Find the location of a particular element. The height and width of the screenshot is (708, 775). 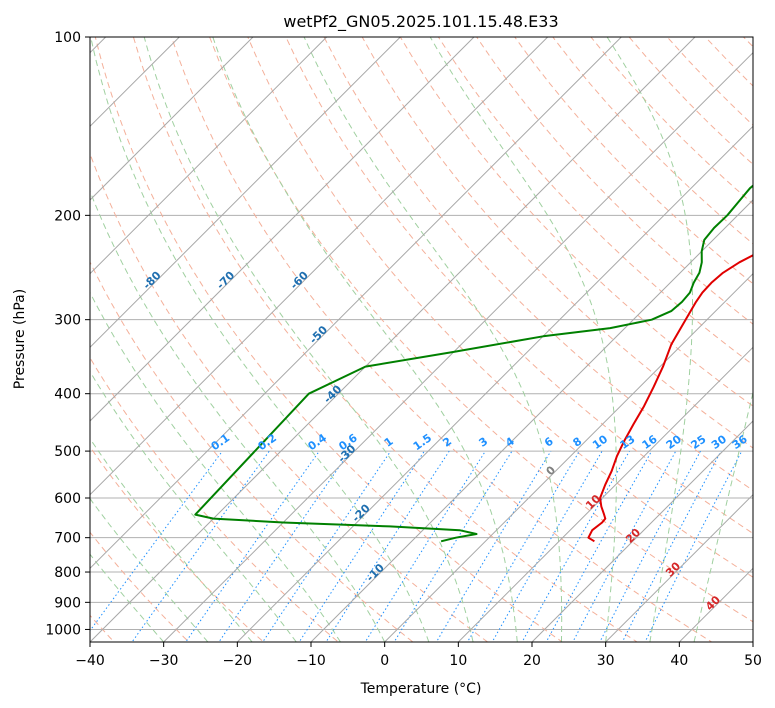

x-tick-label: 10 is located at coordinates (458, 661).